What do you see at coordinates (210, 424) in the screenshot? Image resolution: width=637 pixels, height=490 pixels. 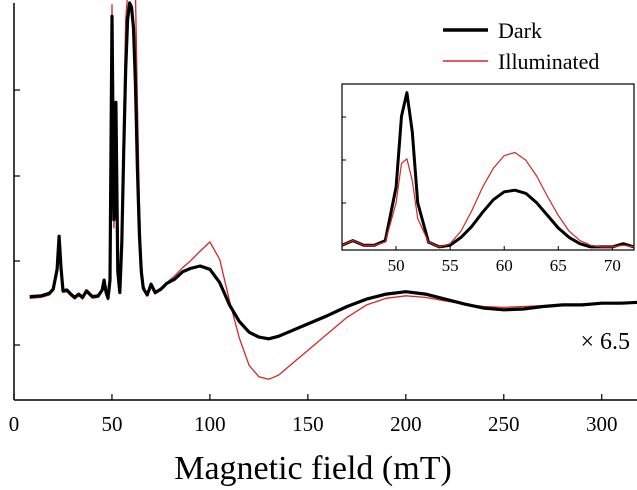 I see `main-x-tick-label: 100` at bounding box center [210, 424].